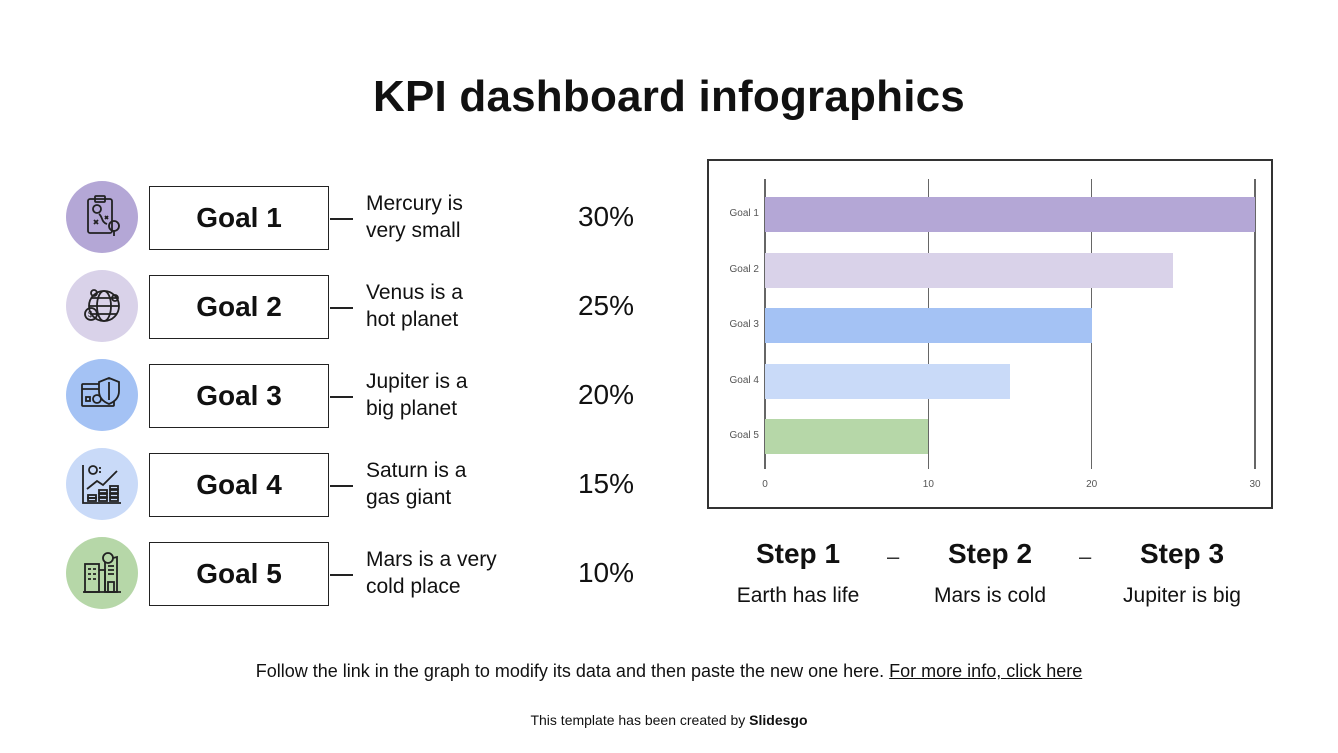  I want to click on goal-description-line2: gas giant, so click(409, 497).